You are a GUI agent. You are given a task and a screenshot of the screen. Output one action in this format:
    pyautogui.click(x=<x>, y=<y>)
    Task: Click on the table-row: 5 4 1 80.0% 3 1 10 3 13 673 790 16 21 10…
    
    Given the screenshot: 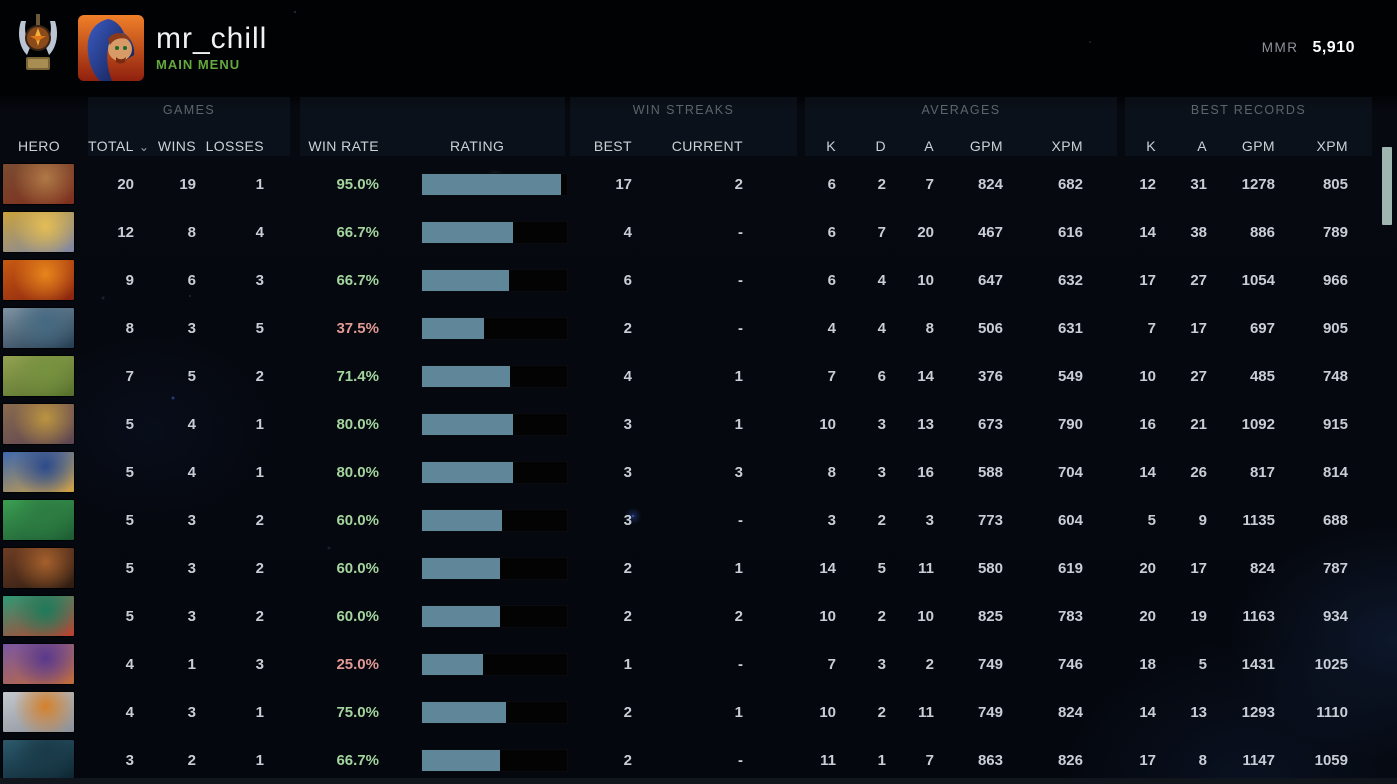 What is the action you would take?
    pyautogui.click(x=698, y=424)
    